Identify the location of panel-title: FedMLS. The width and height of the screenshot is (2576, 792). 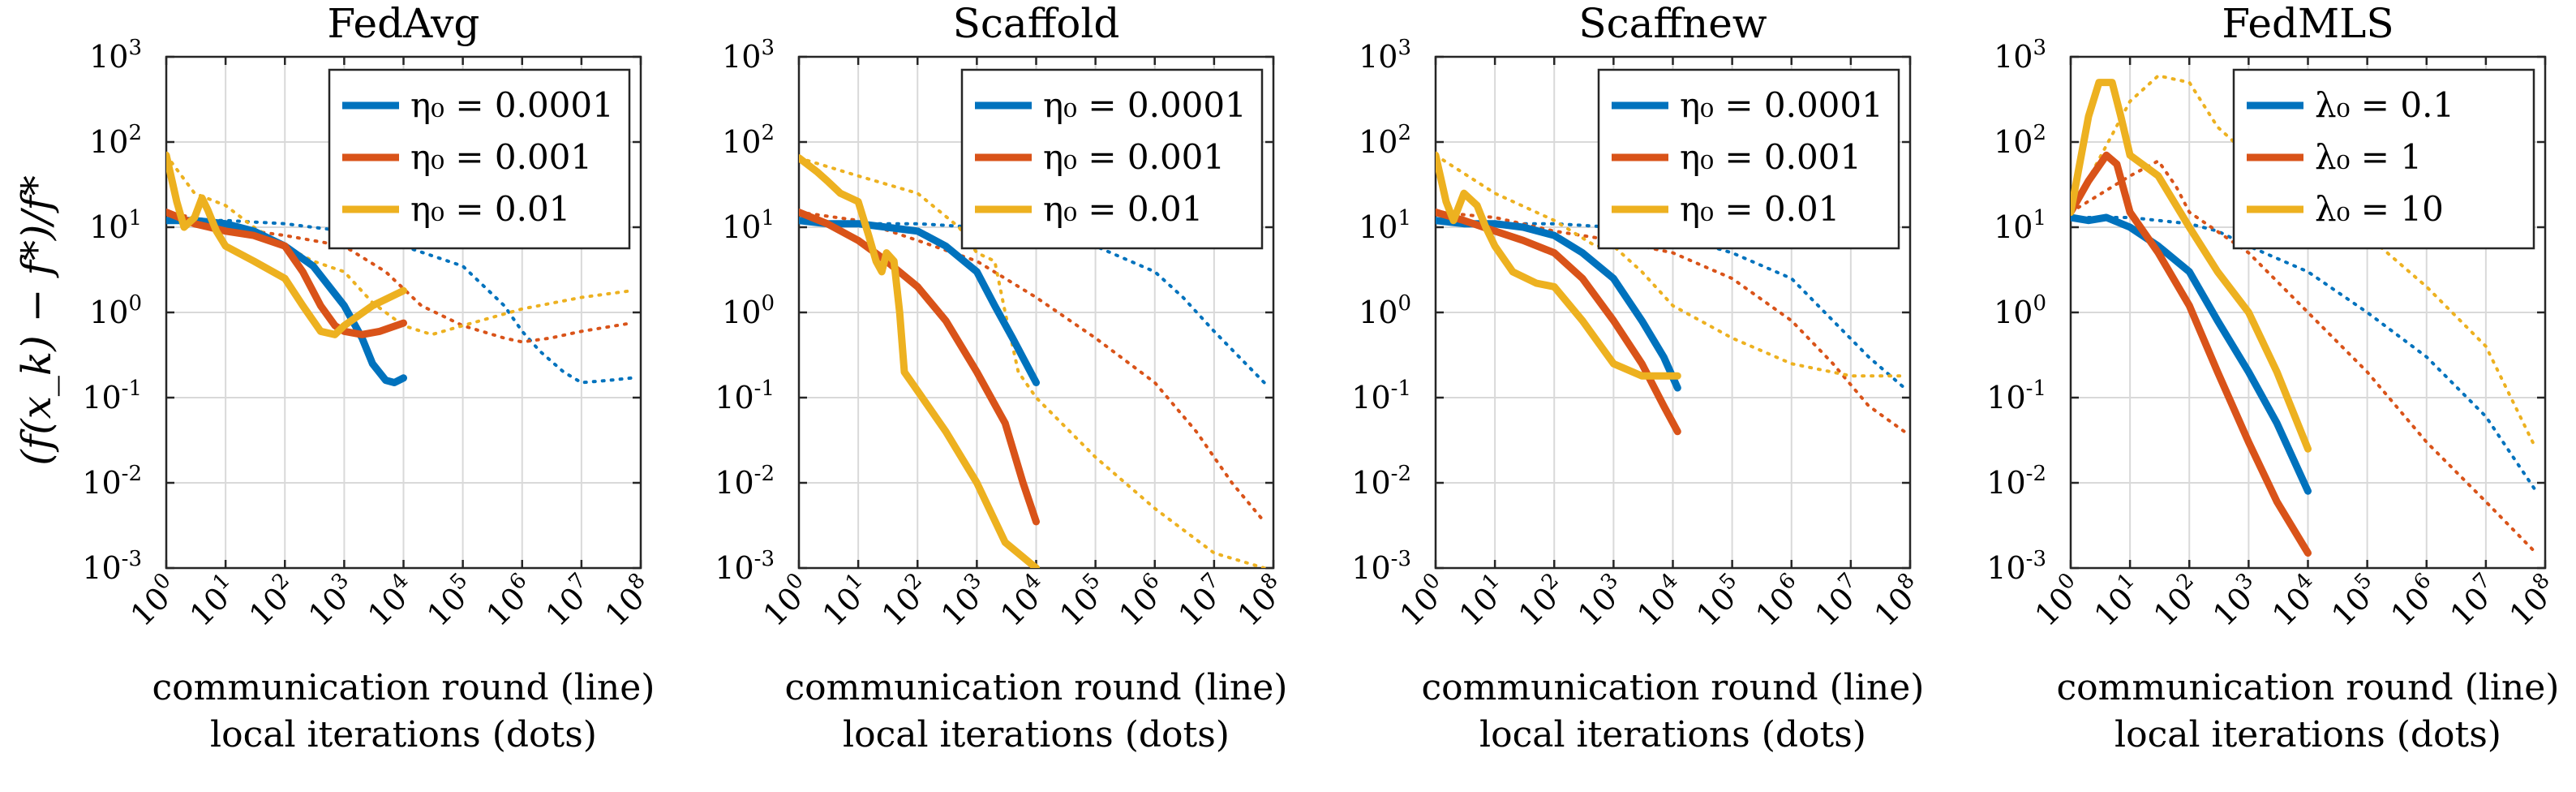
(2308, 23).